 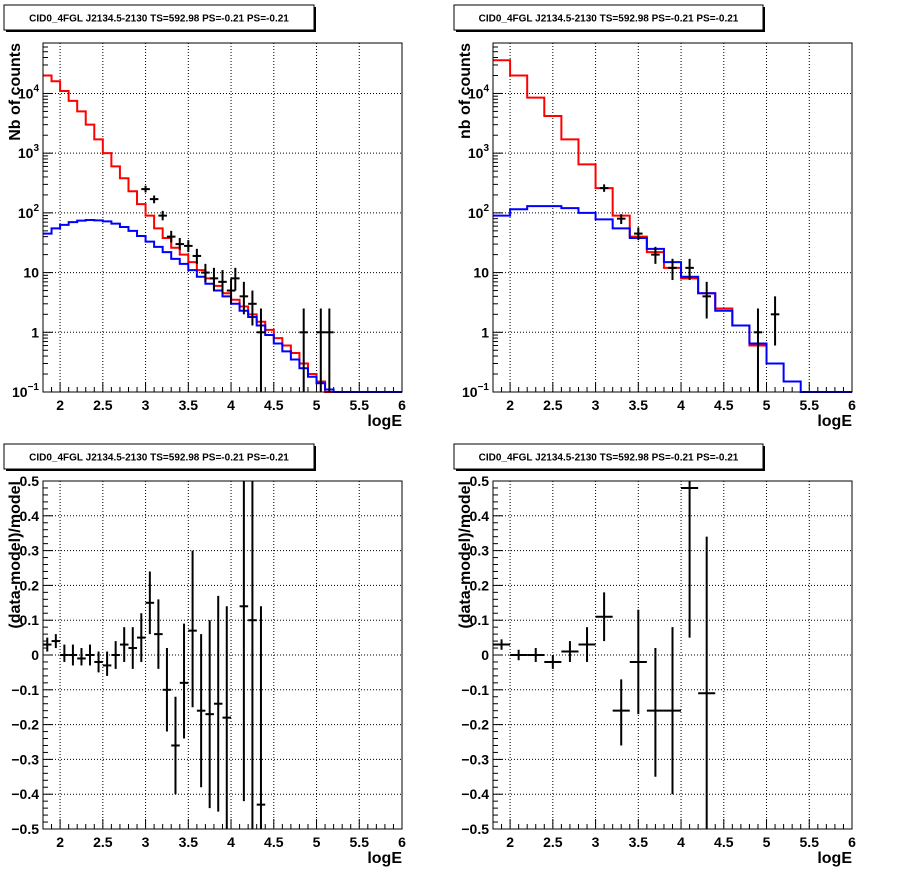 I want to click on y-tick-label-base: 0.5, so click(x=480, y=481).